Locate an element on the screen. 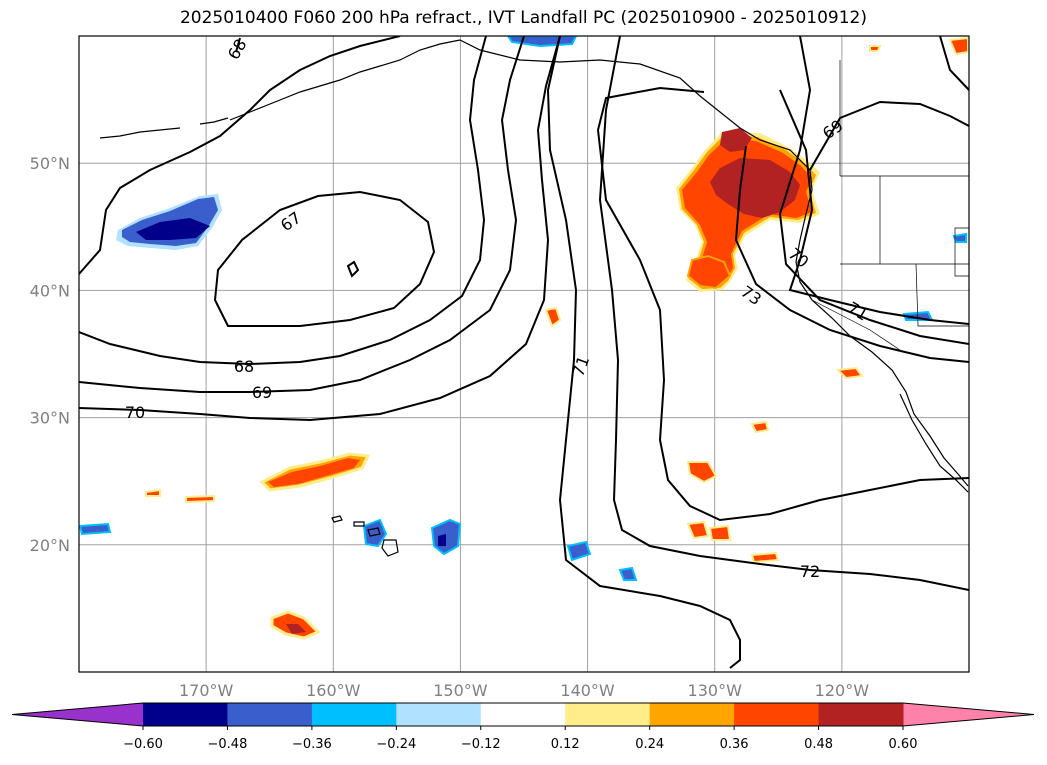  colorbar-tick-label-4: −0.12 is located at coordinates (481, 744).